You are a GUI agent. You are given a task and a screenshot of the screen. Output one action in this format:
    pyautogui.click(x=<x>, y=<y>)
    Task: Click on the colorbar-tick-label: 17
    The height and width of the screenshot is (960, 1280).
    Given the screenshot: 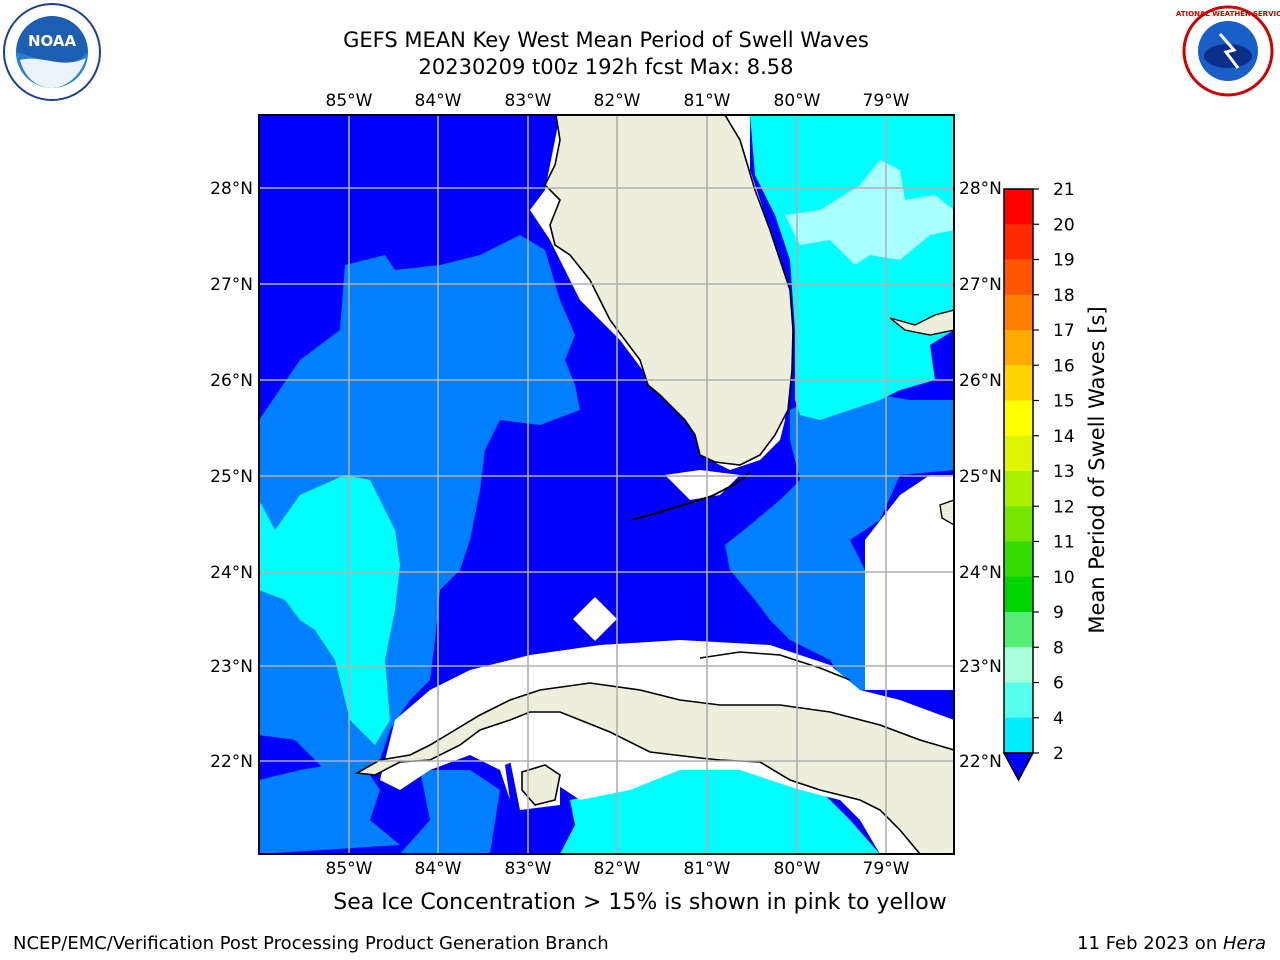 What is the action you would take?
    pyautogui.click(x=1064, y=331)
    